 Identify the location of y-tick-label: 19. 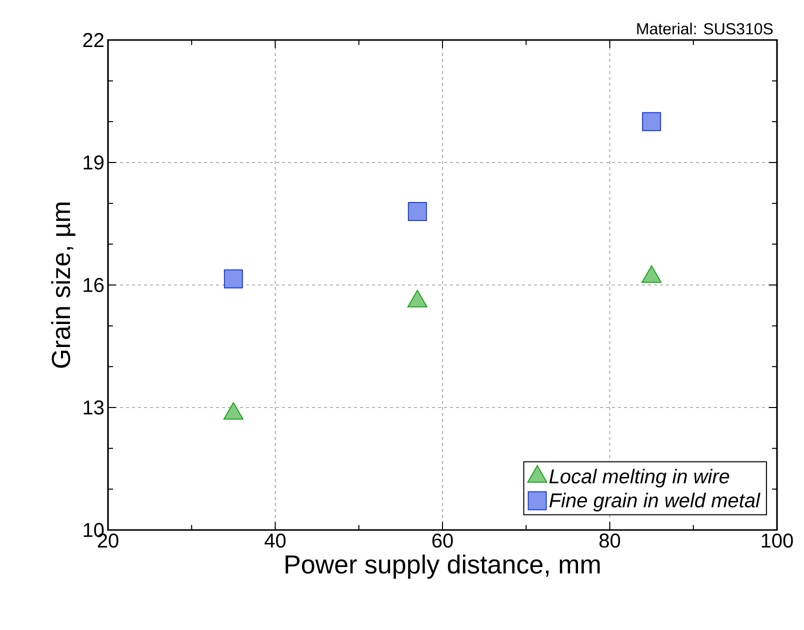
(94, 162).